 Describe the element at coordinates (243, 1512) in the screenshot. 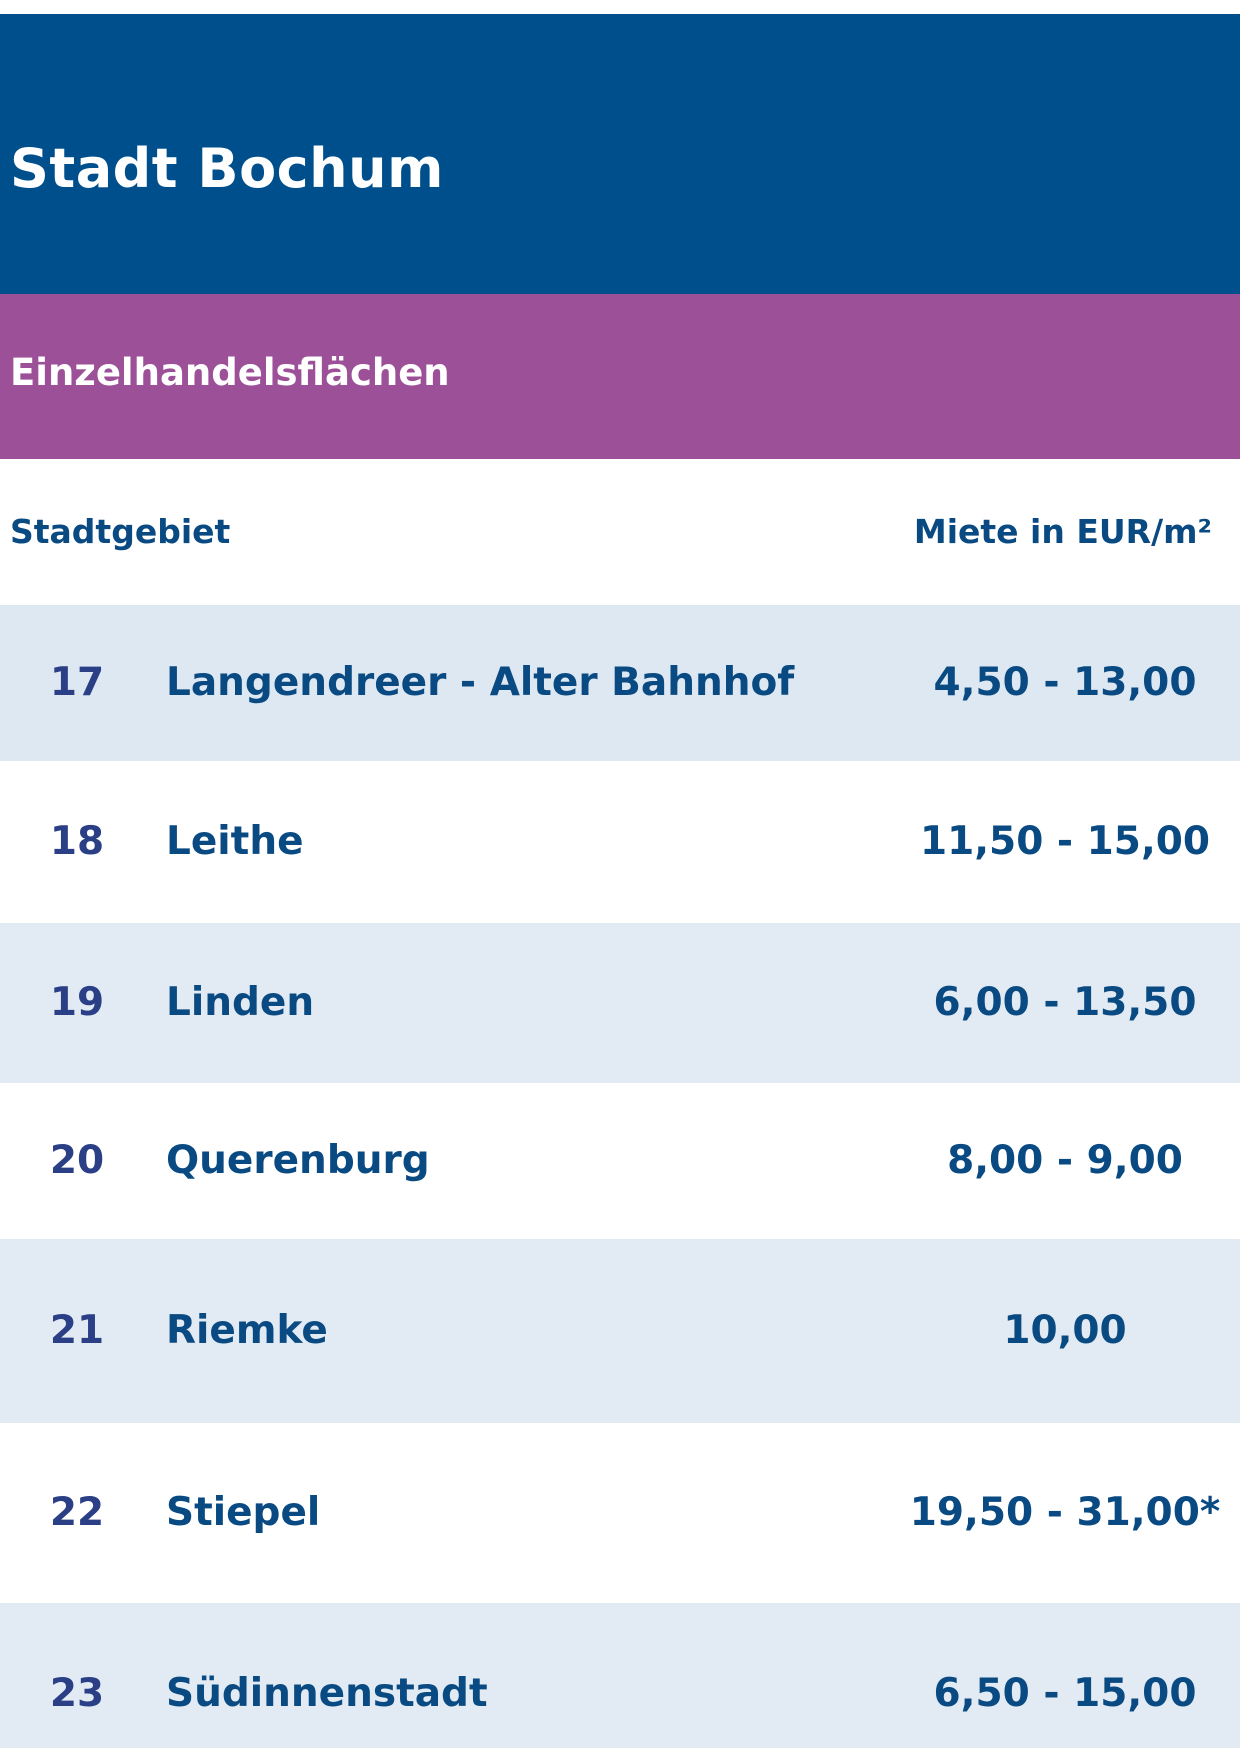

I see `district-name: Stiepel` at that location.